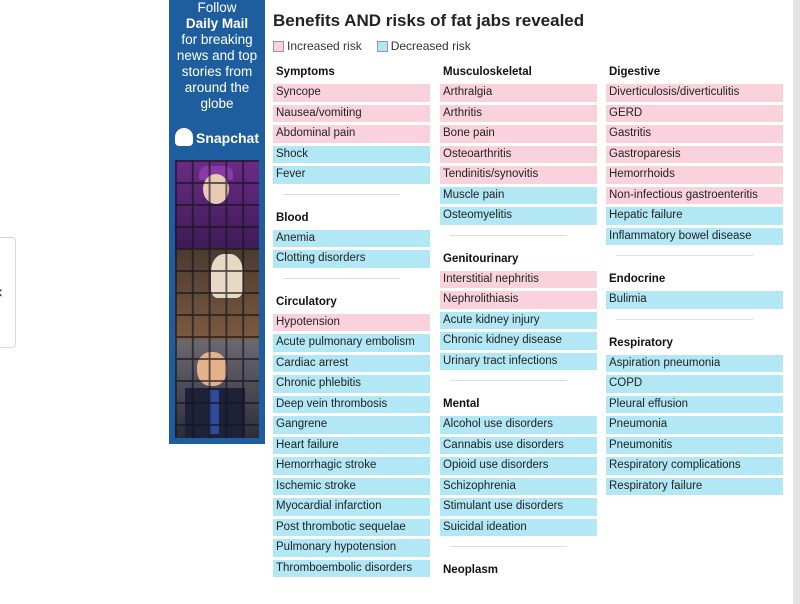 This screenshot has width=800, height=604. I want to click on ad-line: news and top, so click(217, 55).